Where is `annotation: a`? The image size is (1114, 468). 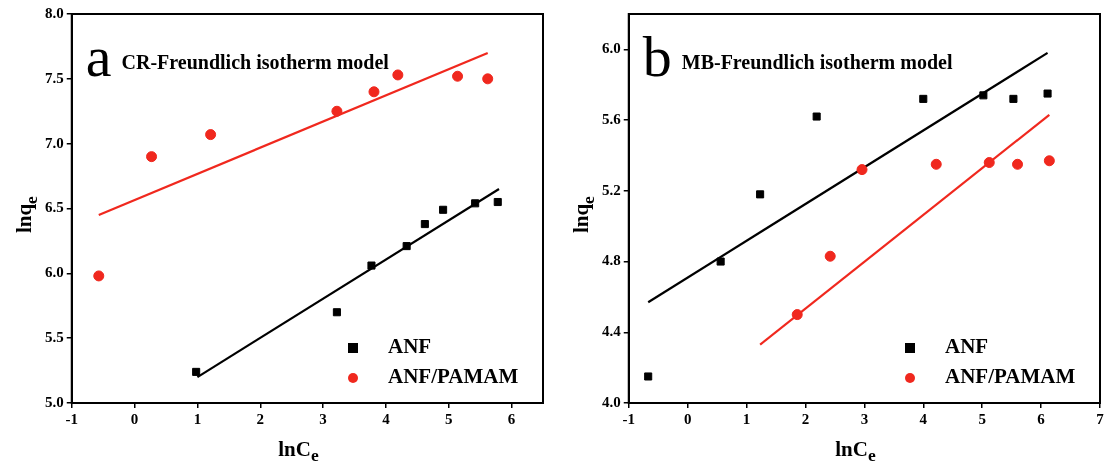 annotation: a is located at coordinates (98, 56).